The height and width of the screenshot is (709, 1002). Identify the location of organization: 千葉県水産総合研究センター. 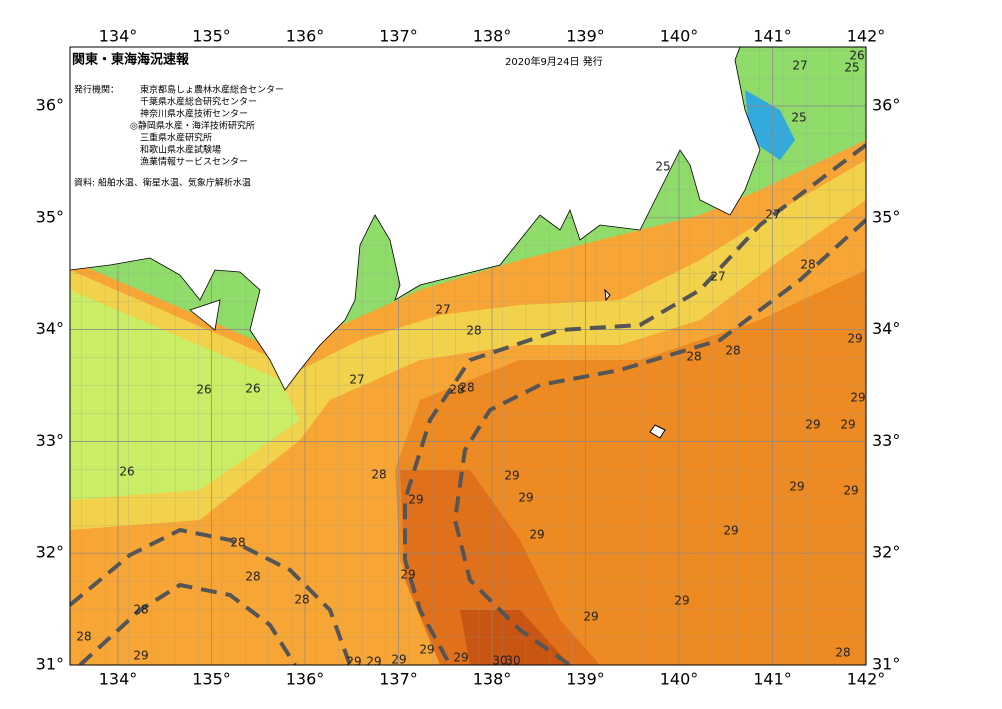
(198, 102).